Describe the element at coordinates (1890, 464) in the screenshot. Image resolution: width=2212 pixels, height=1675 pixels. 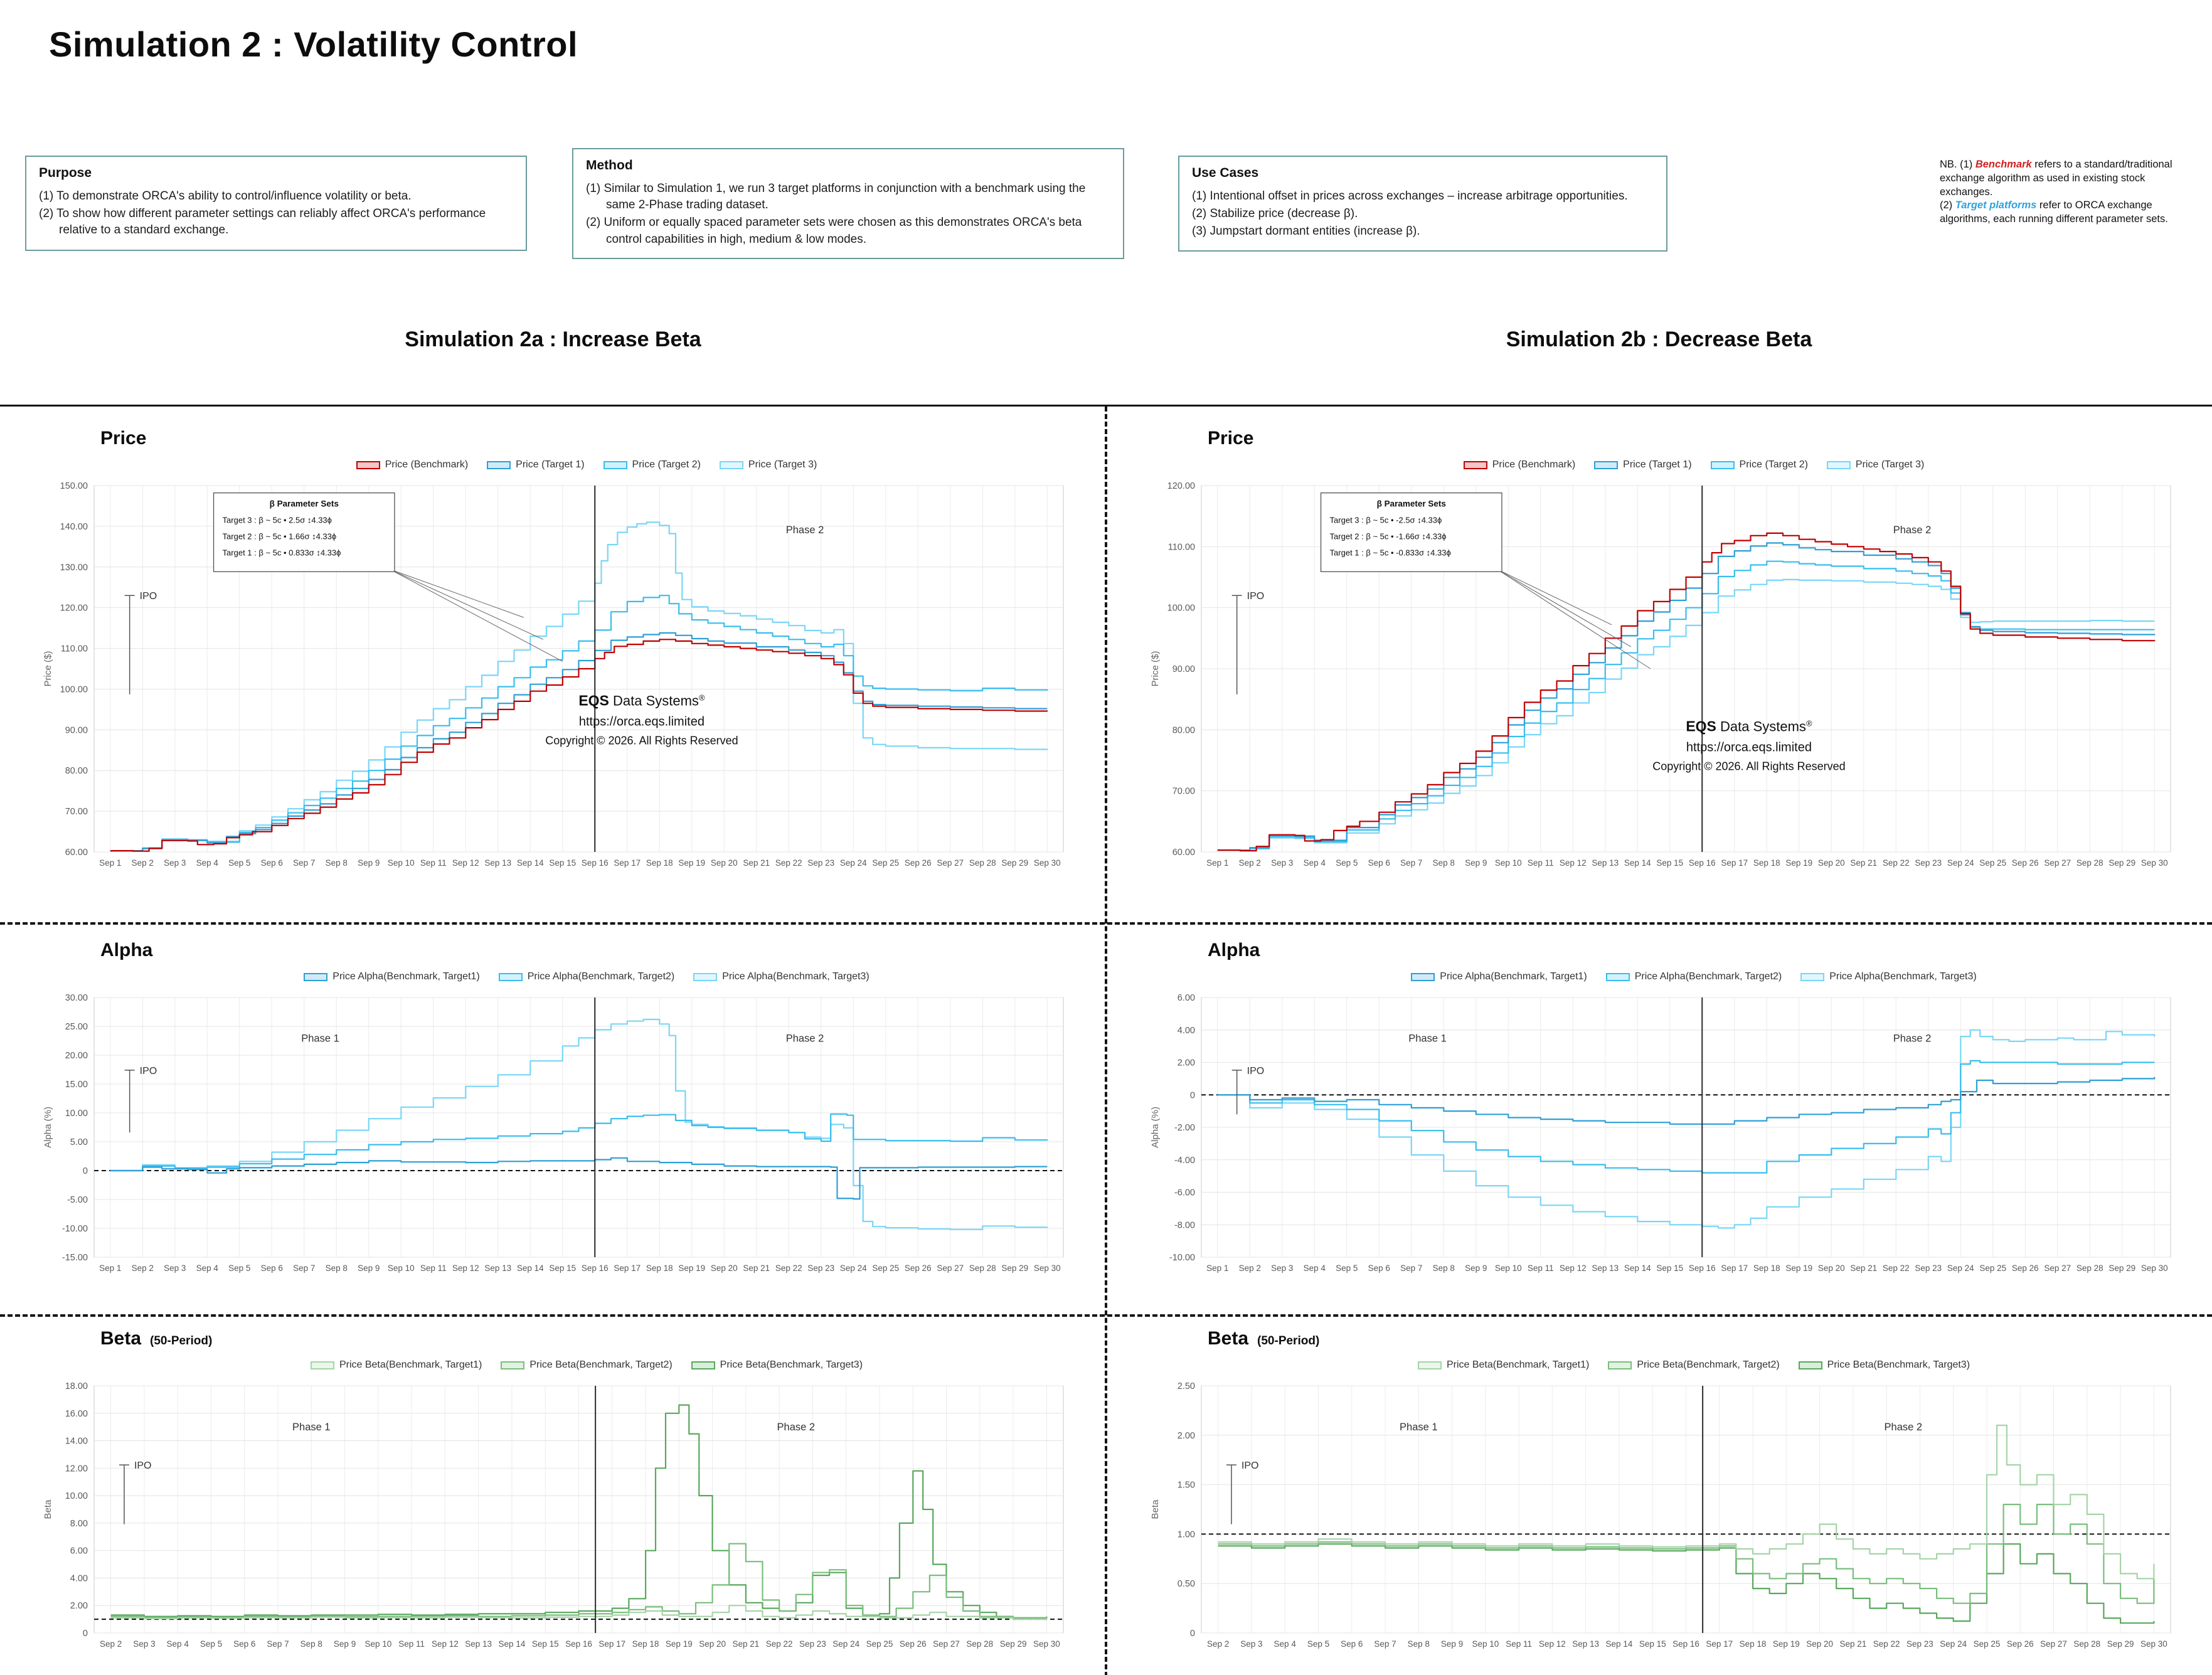
I see `legend-label: Price (Target 3)` at that location.